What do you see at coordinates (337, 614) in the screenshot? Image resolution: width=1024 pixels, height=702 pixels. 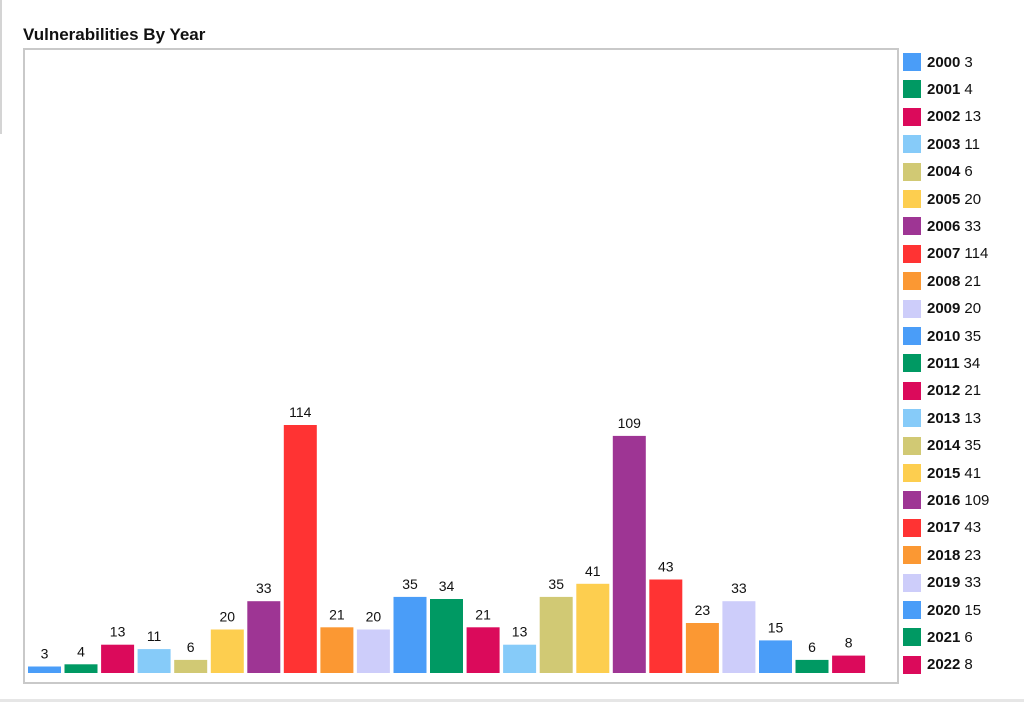 I see `data-label-2008: 21` at bounding box center [337, 614].